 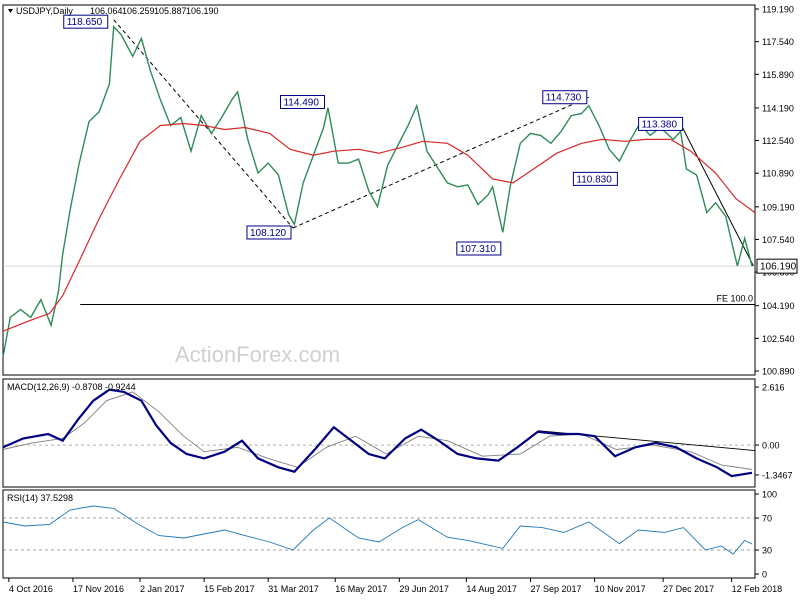 I want to click on price-annotation-label: 118.650, so click(x=85, y=22).